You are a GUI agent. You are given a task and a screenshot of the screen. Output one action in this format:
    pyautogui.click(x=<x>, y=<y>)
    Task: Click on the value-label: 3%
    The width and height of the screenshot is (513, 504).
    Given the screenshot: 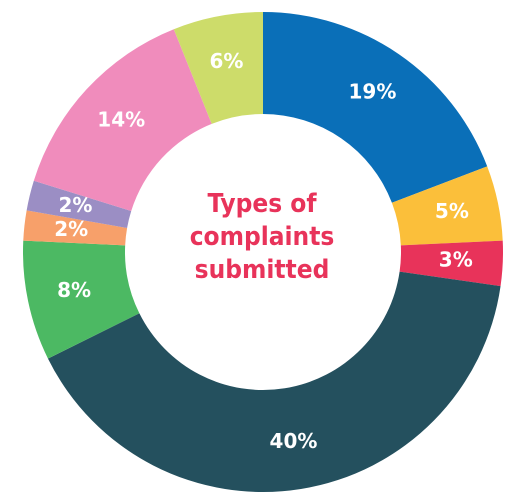 What is the action you would take?
    pyautogui.click(x=456, y=260)
    